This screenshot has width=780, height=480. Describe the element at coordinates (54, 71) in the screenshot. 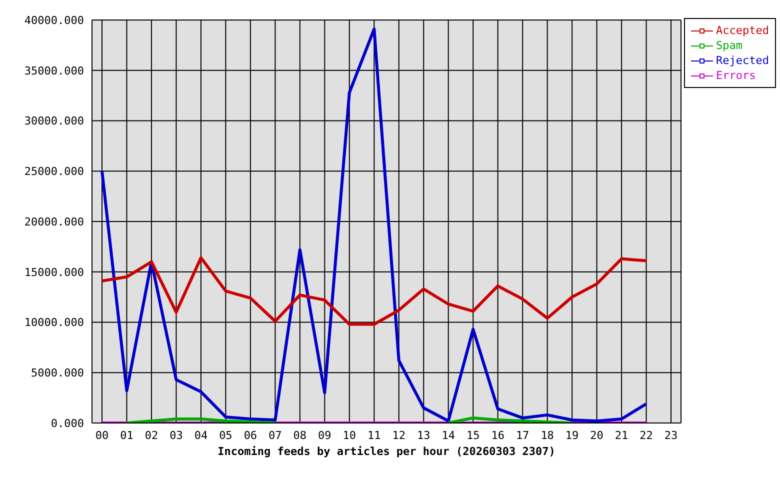

I see `y-tick-label: 35000.000` at that location.